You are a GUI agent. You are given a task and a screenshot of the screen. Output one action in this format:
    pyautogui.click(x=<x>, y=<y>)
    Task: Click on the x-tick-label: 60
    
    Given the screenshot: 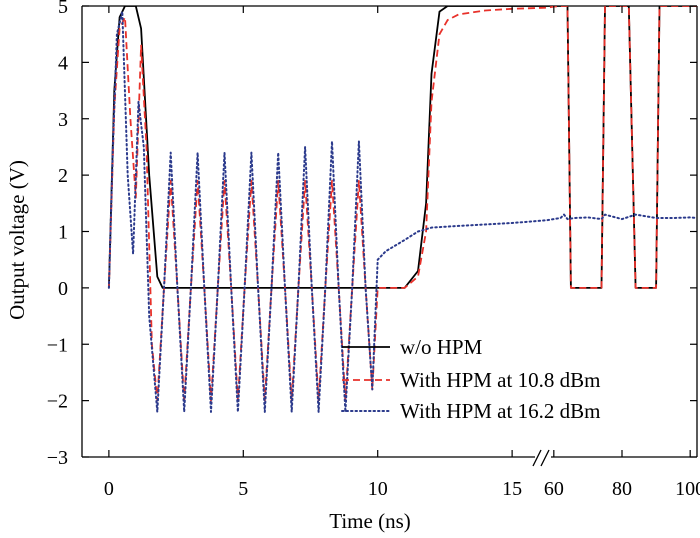 What is the action you would take?
    pyautogui.click(x=554, y=489)
    